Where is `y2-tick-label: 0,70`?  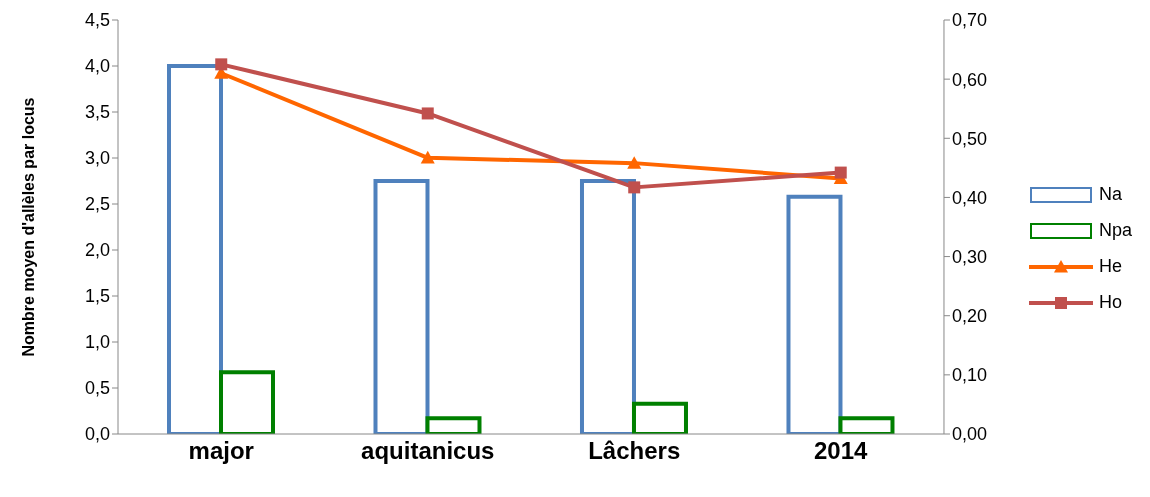
y2-tick-label: 0,70 is located at coordinates (969, 20).